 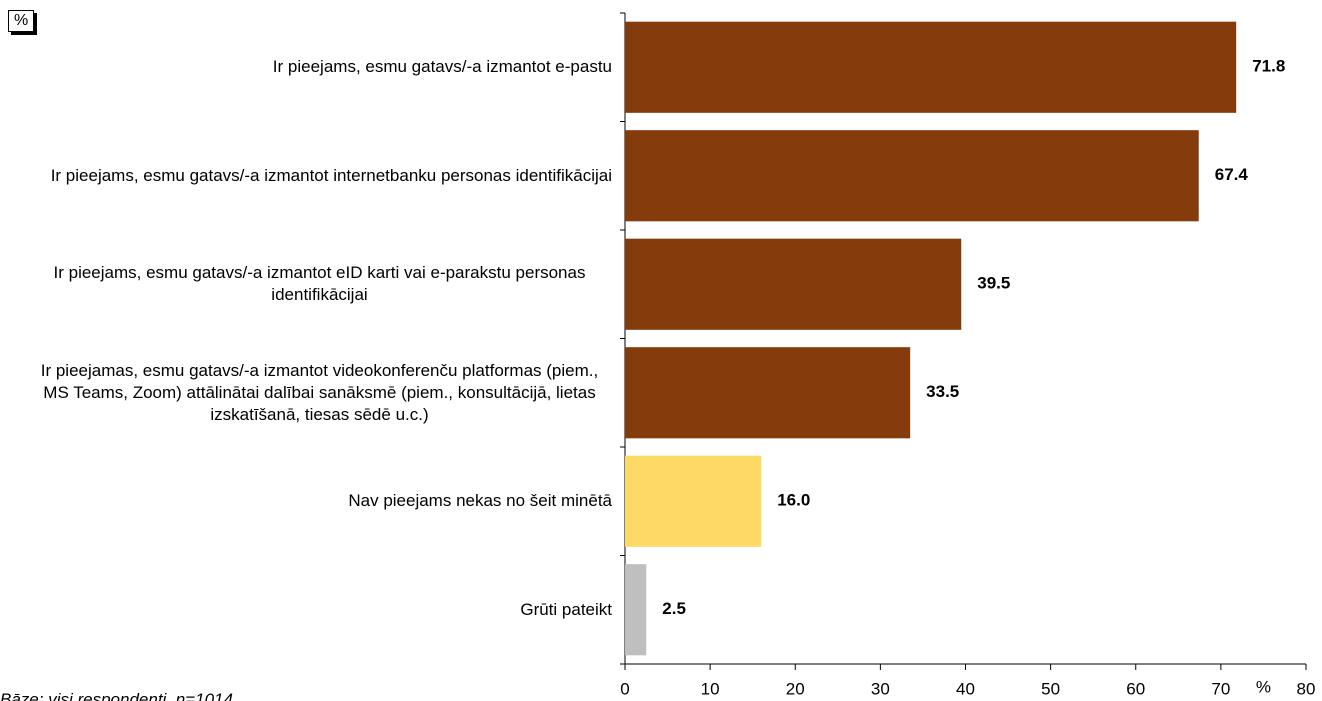 What do you see at coordinates (1135, 688) in the screenshot?
I see `x-tick-label: 60` at bounding box center [1135, 688].